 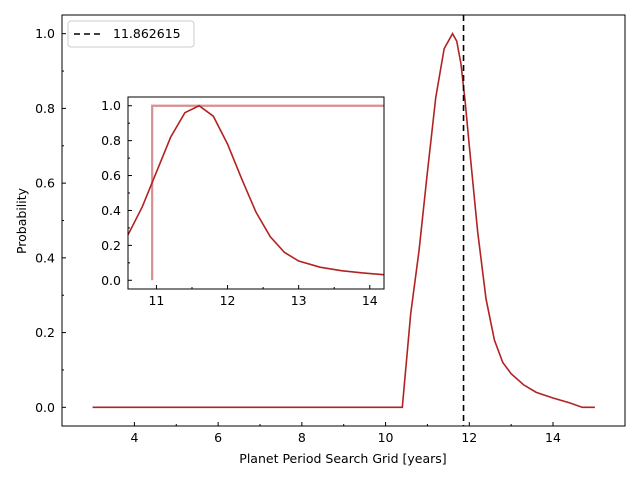 What do you see at coordinates (147, 33) in the screenshot?
I see `legend-label: 11.862615` at bounding box center [147, 33].